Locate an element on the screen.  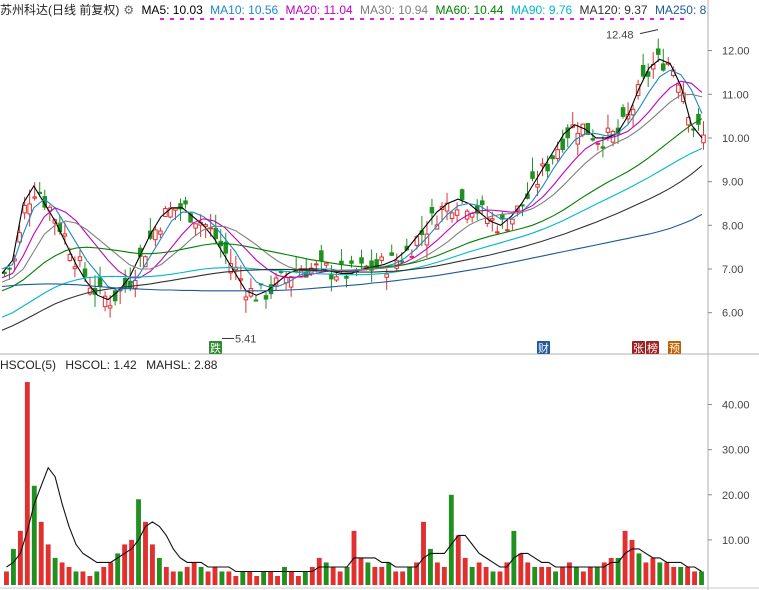
event-badge-text: 榜 is located at coordinates (652, 348).